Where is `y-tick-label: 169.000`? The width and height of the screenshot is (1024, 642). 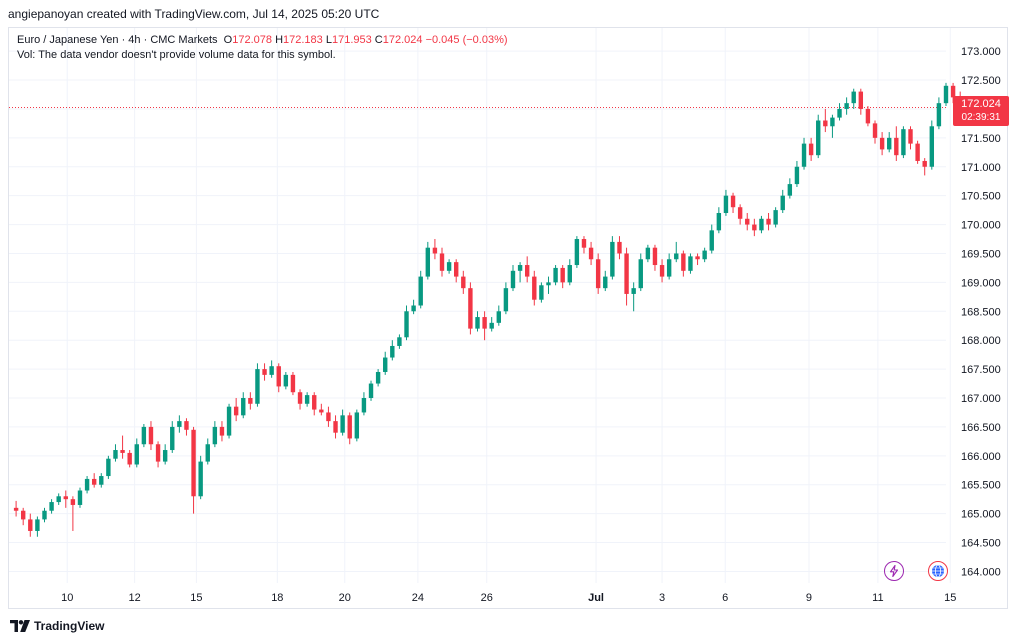 y-tick-label: 169.000 is located at coordinates (981, 283).